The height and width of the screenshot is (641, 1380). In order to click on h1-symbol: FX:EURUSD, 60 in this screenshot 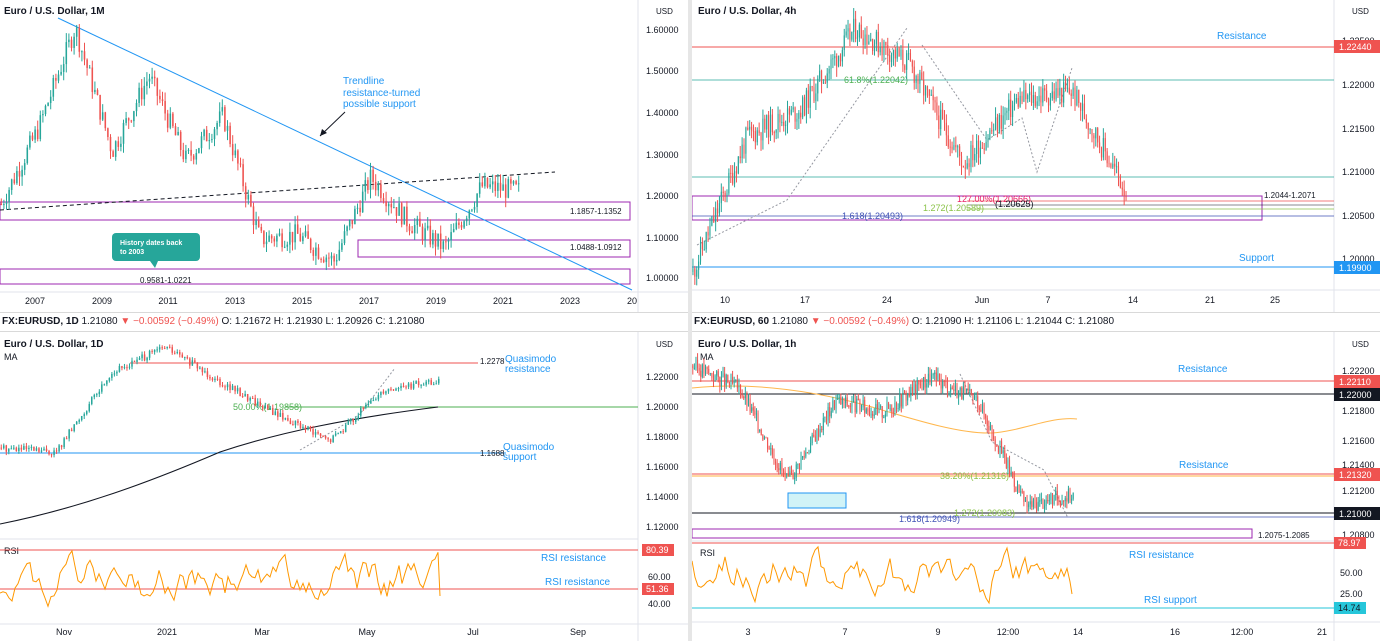, I will do `click(732, 321)`.